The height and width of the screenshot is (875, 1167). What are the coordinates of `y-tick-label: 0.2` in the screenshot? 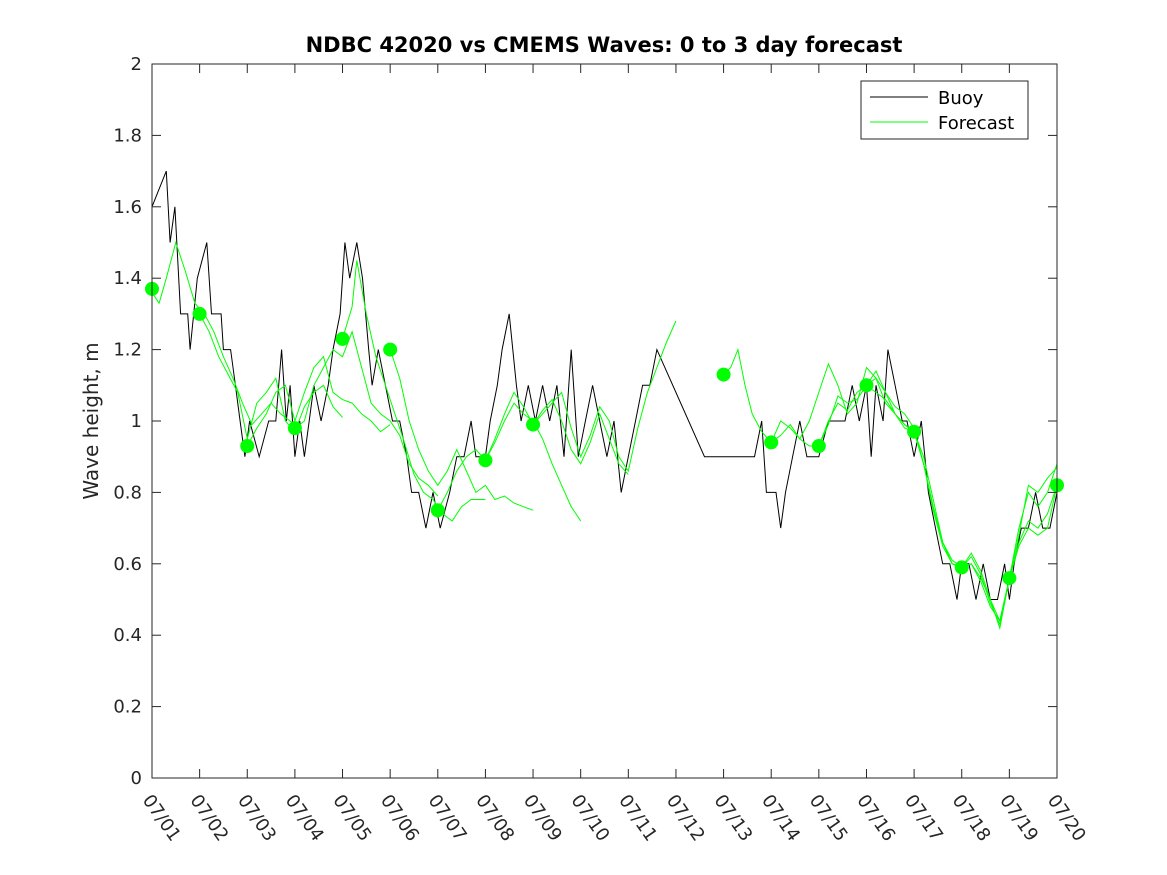 It's located at (127, 707).